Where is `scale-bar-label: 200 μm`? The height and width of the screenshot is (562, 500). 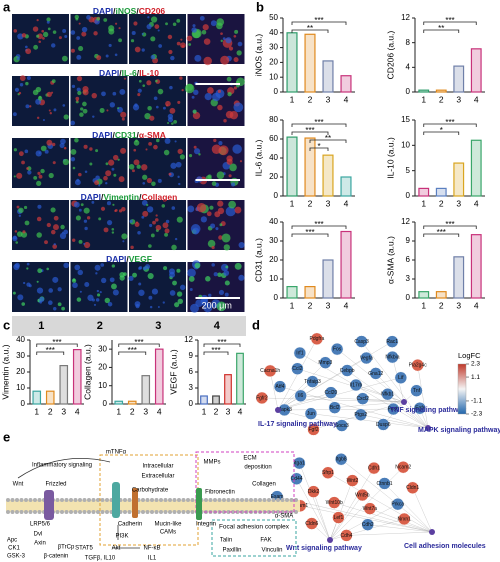 scale-bar-label: 200 μm is located at coordinates (217, 305).